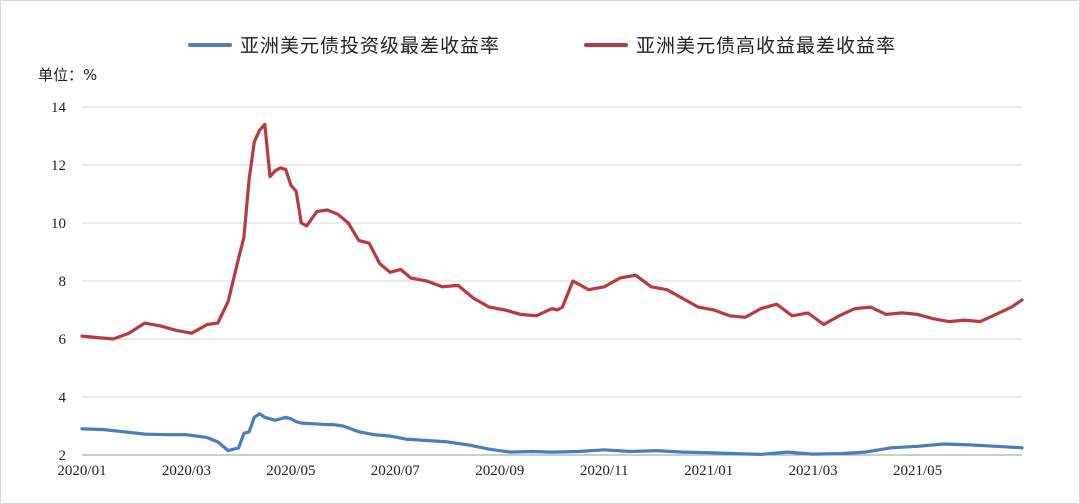  Describe the element at coordinates (917, 471) in the screenshot. I see `x-tick-label-2021-05: 2021/05` at that location.